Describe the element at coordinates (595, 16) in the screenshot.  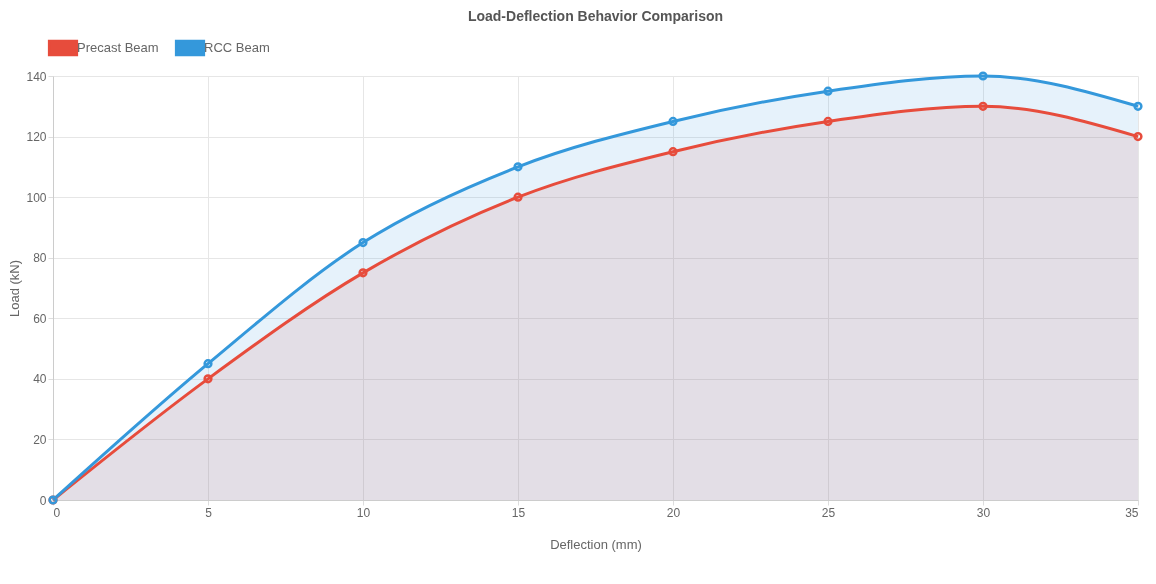
I see `chart-title: Load-Deflection Behavior Comparison` at that location.